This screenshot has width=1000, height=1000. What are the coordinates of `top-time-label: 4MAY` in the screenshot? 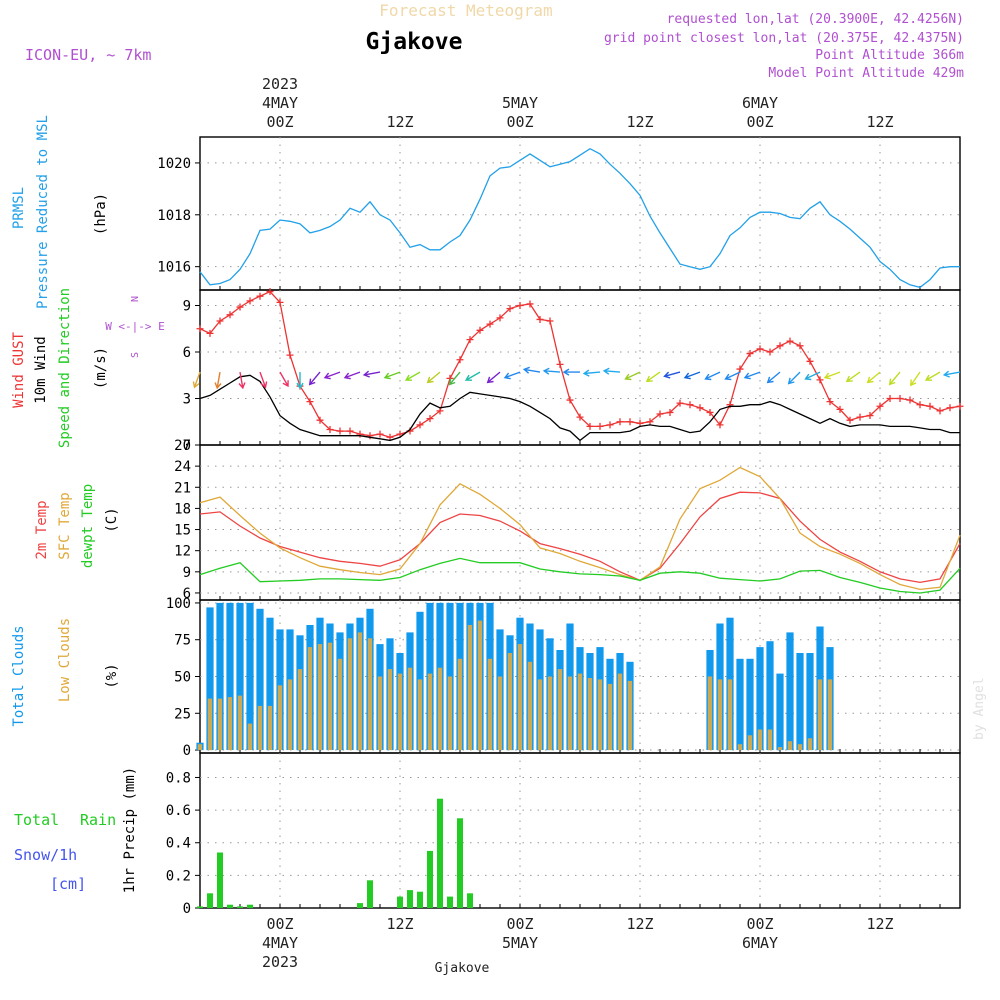 It's located at (280, 103).